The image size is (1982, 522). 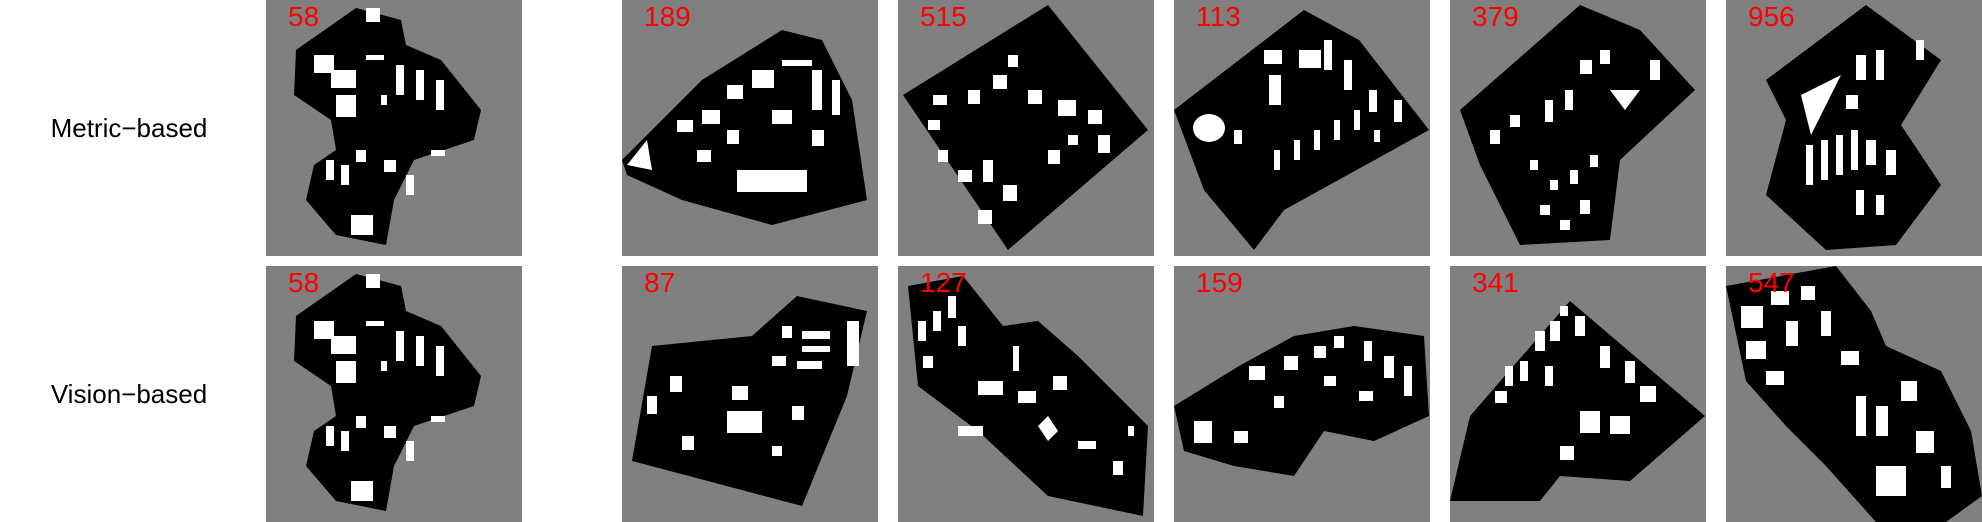 I want to click on result-tile: 956, so click(x=1854, y=128).